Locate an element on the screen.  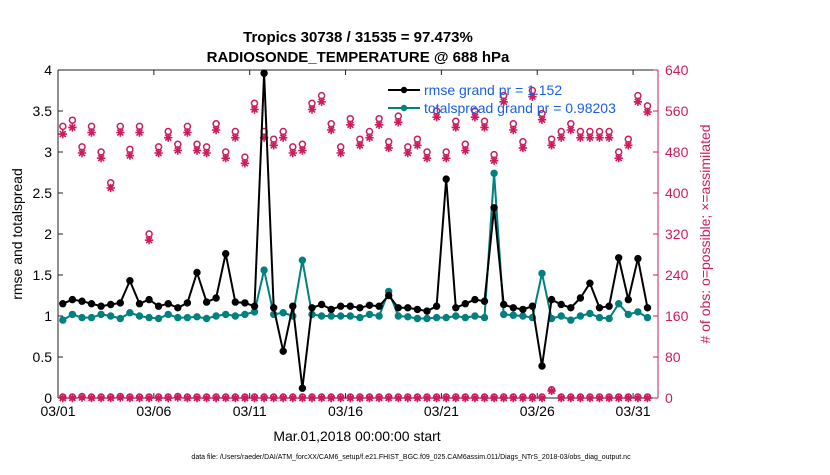
y-right-tick-label: 80 is located at coordinates (673, 357).